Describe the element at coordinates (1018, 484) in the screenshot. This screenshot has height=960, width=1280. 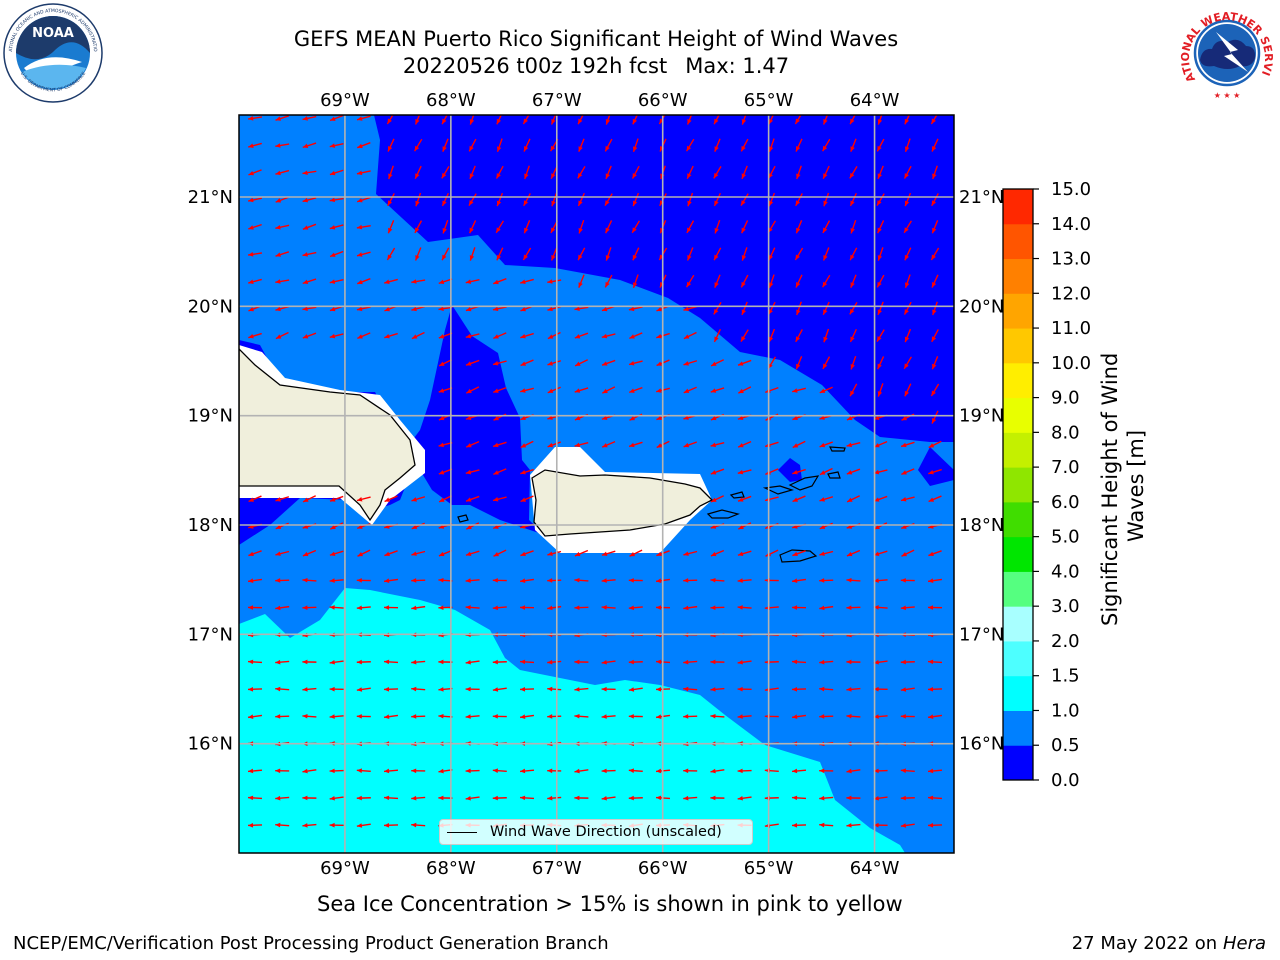
I see `colorbar` at that location.